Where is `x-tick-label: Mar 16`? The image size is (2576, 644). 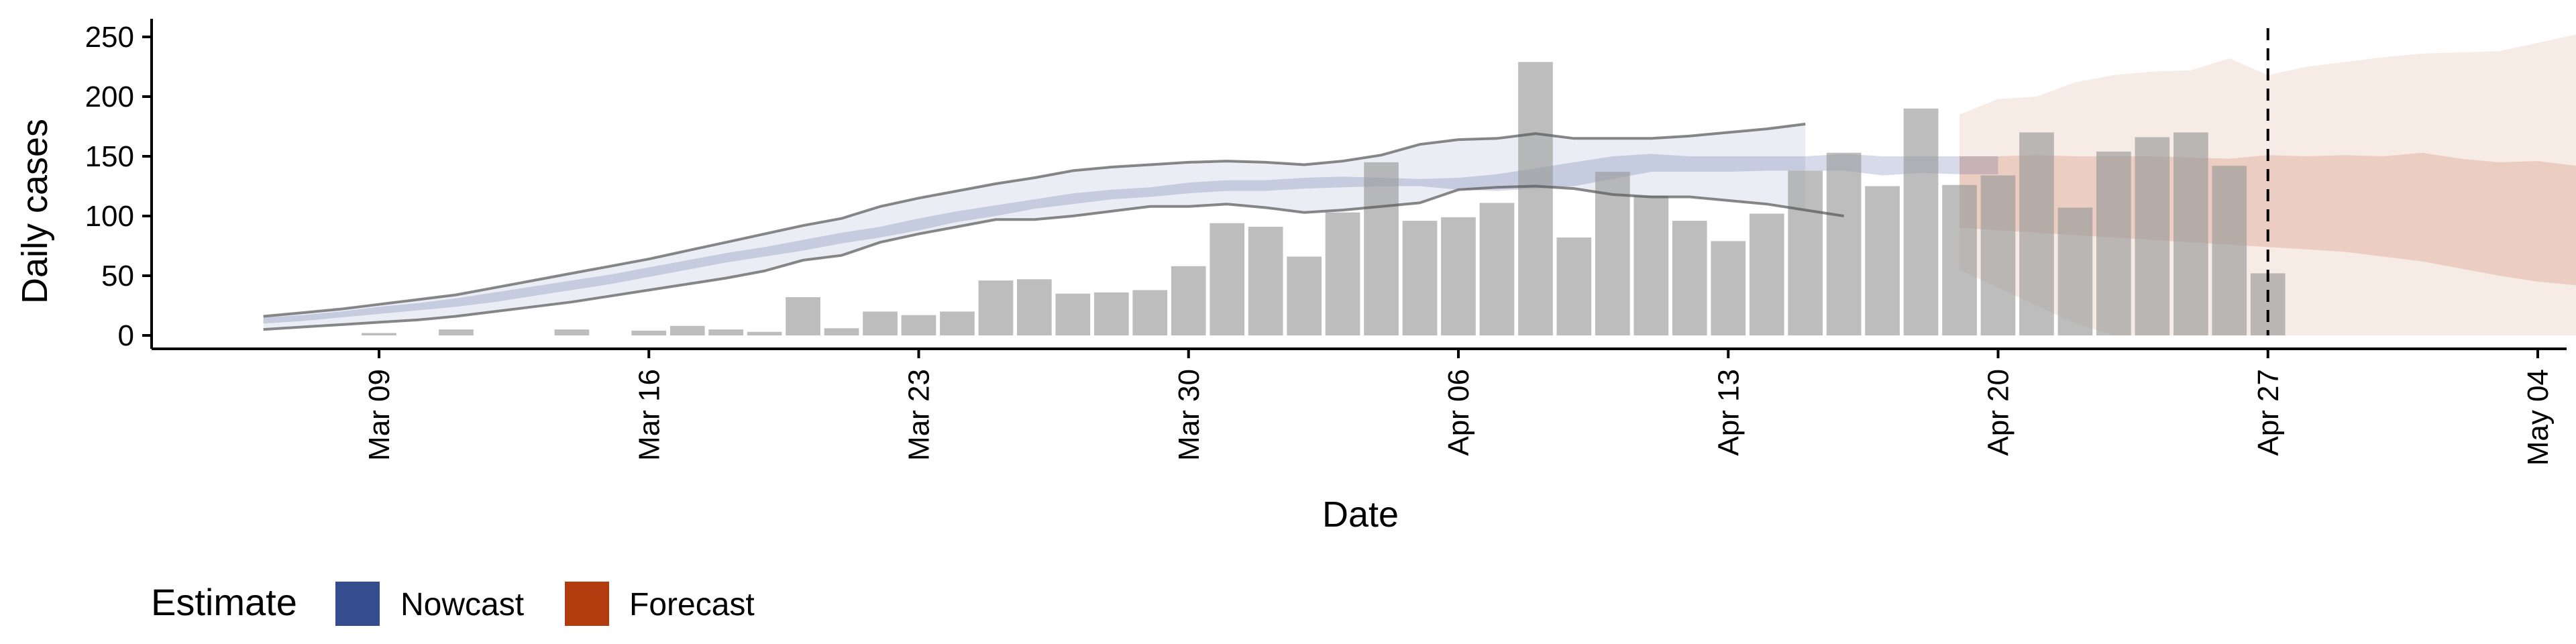 x-tick-label: Mar 16 is located at coordinates (649, 415).